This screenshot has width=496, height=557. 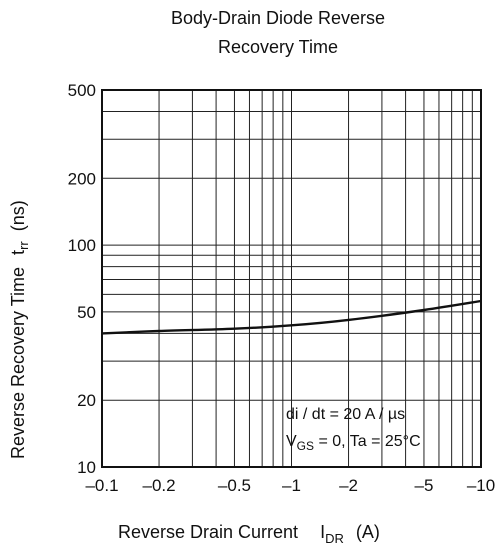 What do you see at coordinates (101, 485) in the screenshot?
I see `x-tick-label: –0.1` at bounding box center [101, 485].